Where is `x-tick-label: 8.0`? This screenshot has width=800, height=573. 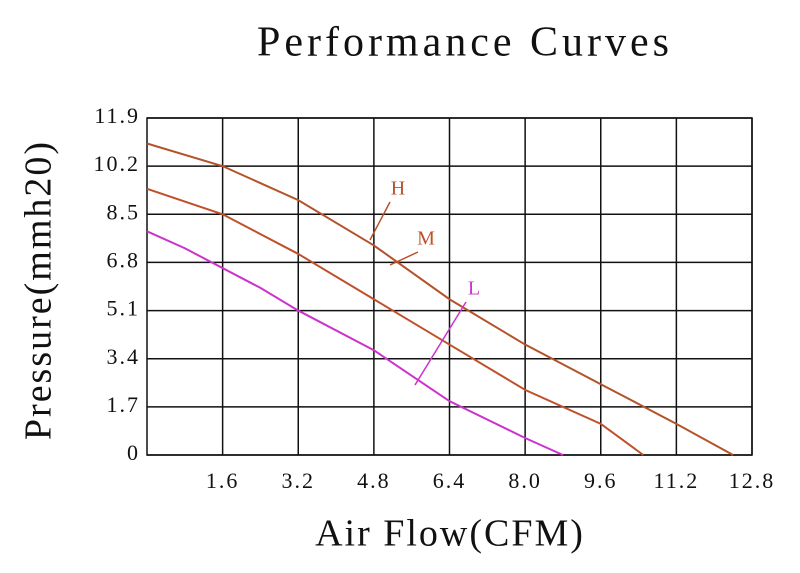 x-tick-label: 8.0 is located at coordinates (525, 480).